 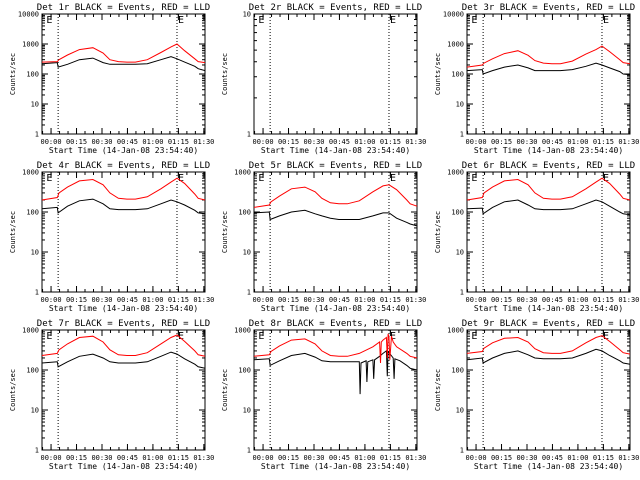 I want to click on panel-title: Det 1r BLACK = Events, RED = LLD, so click(x=123, y=8).